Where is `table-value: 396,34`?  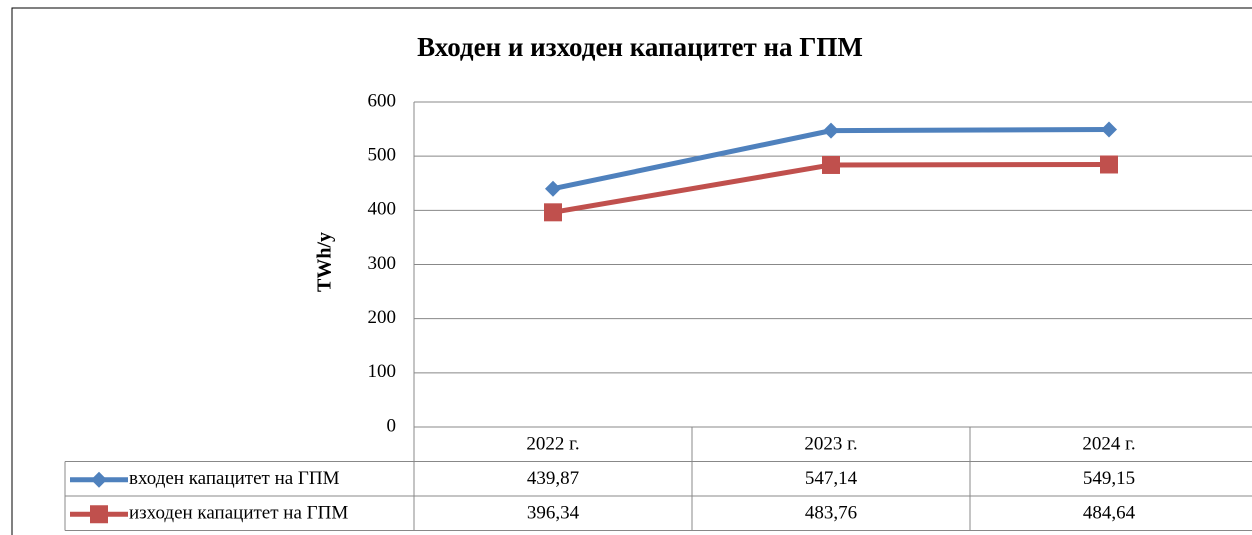 table-value: 396,34 is located at coordinates (553, 513).